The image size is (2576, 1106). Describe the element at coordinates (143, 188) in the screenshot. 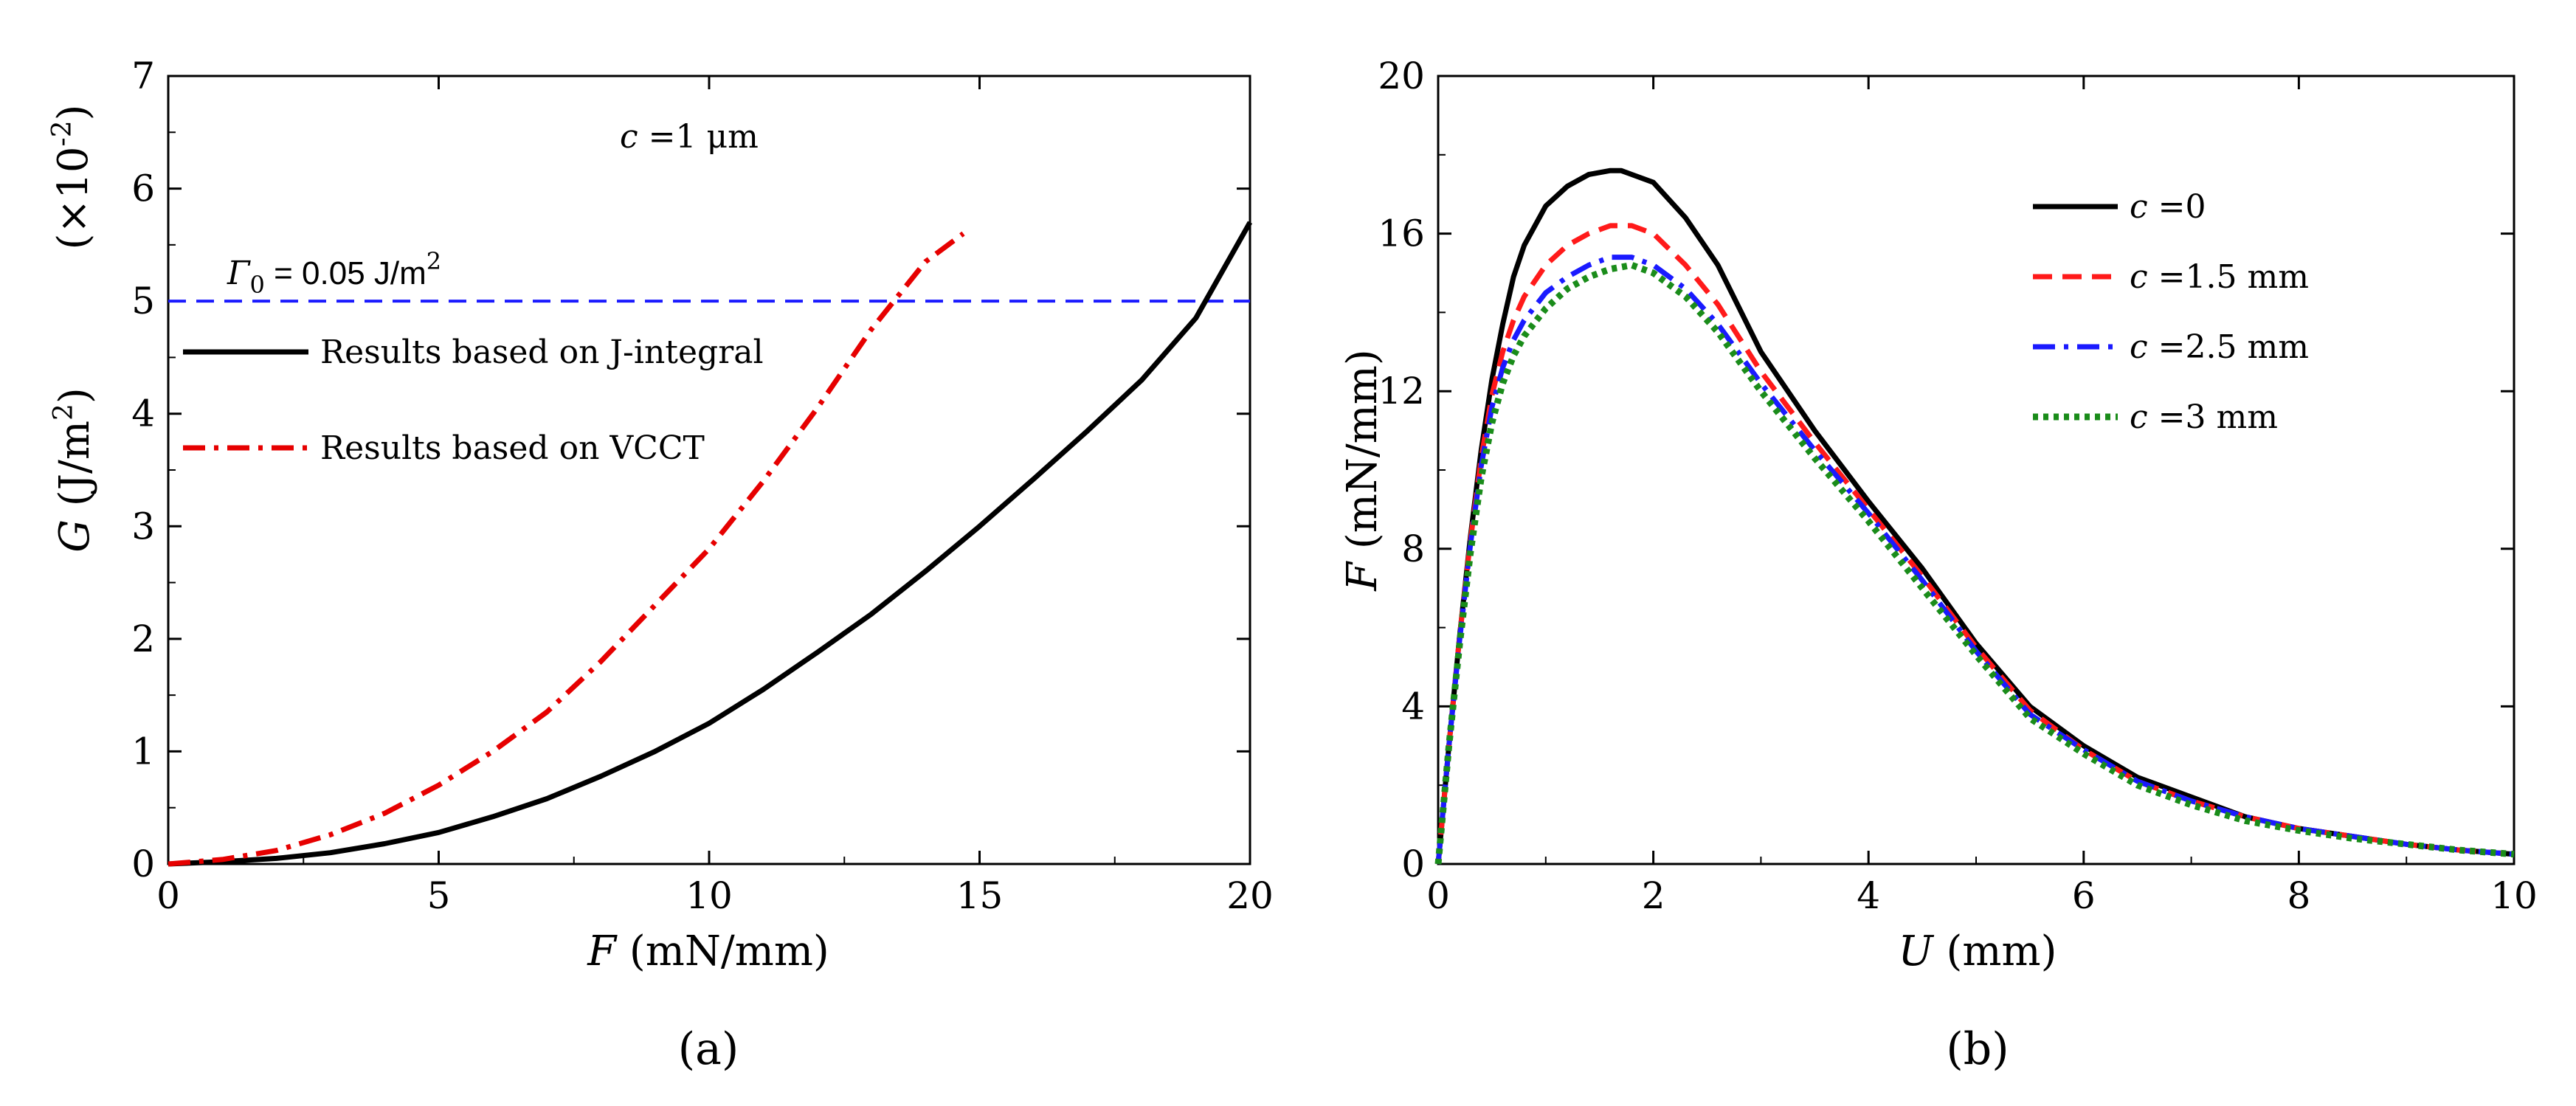

I see `y-tick-label-a-6: 6` at that location.